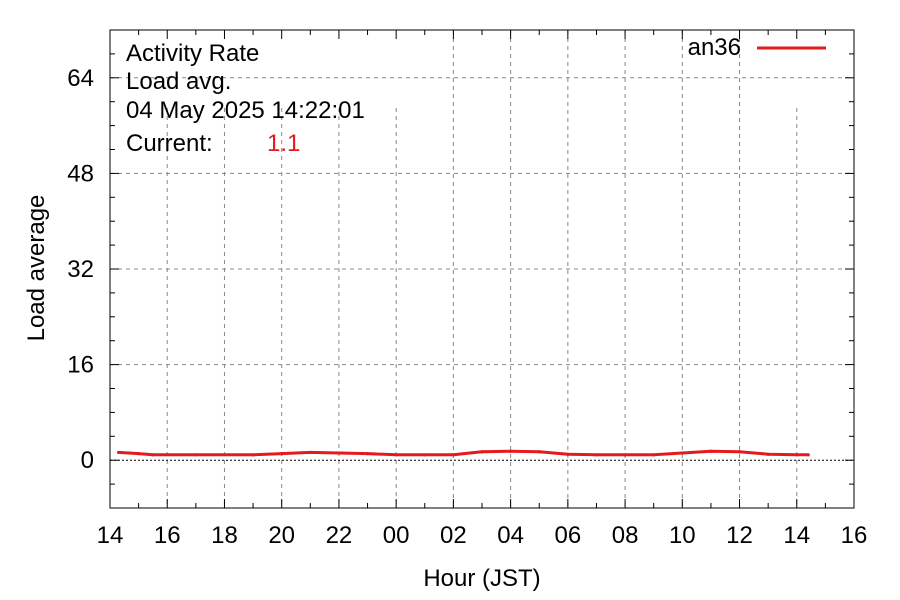 Image resolution: width=900 pixels, height=600 pixels. What do you see at coordinates (80, 173) in the screenshot?
I see `y-tick-label: 48` at bounding box center [80, 173].